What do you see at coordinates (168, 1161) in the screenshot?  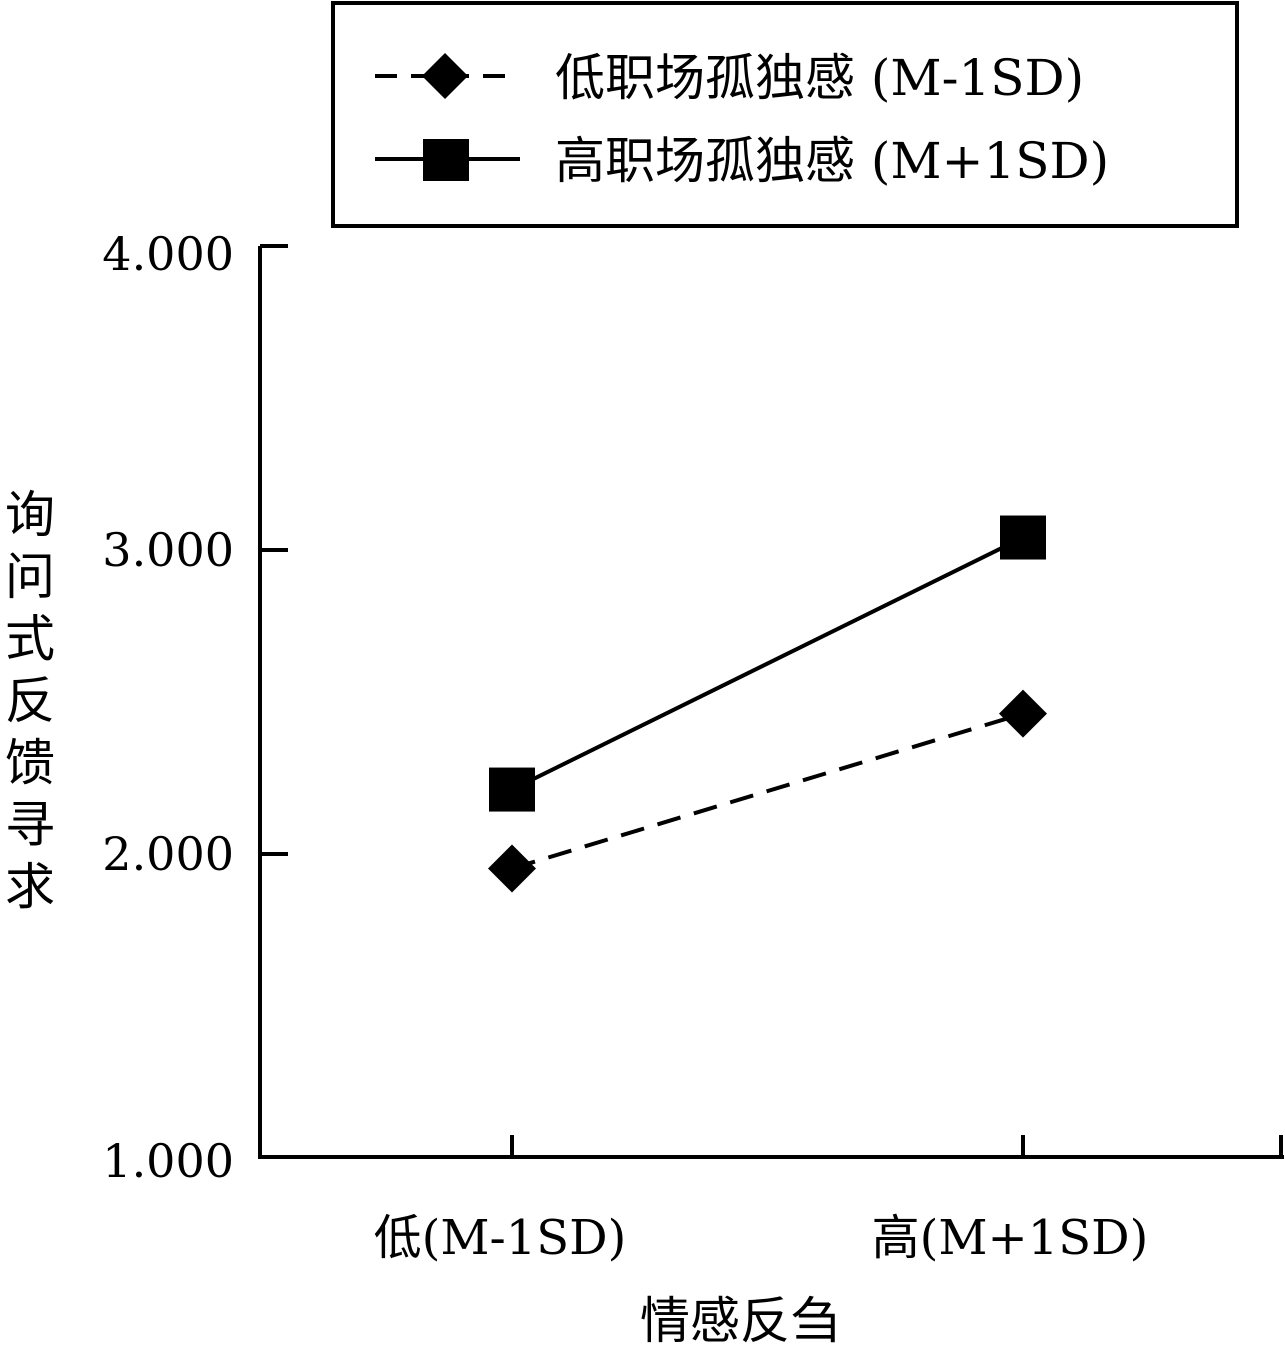 I see `y-tick-label-0: 1.000` at bounding box center [168, 1161].